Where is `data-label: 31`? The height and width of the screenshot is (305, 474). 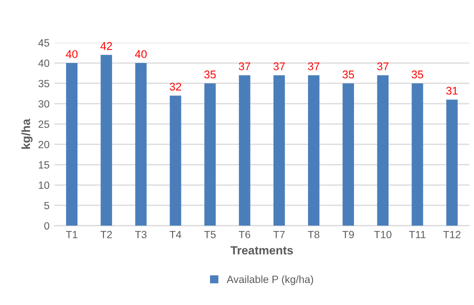 data-label: 31 is located at coordinates (452, 90).